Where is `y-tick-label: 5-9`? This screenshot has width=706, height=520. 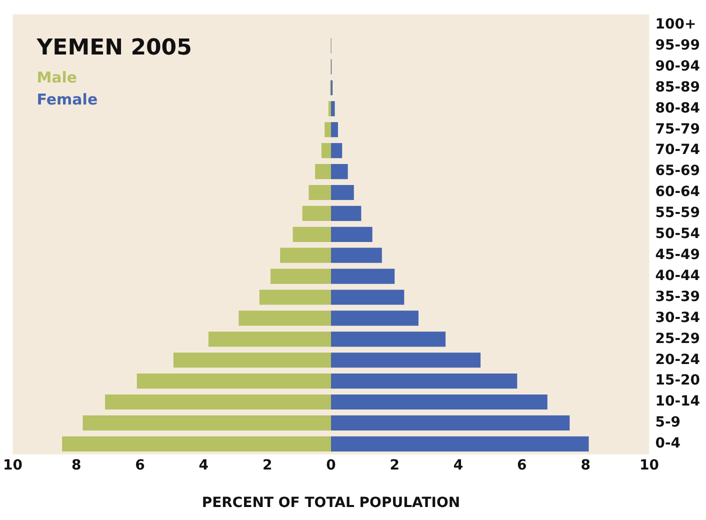
y-tick-label: 5-9 is located at coordinates (668, 422).